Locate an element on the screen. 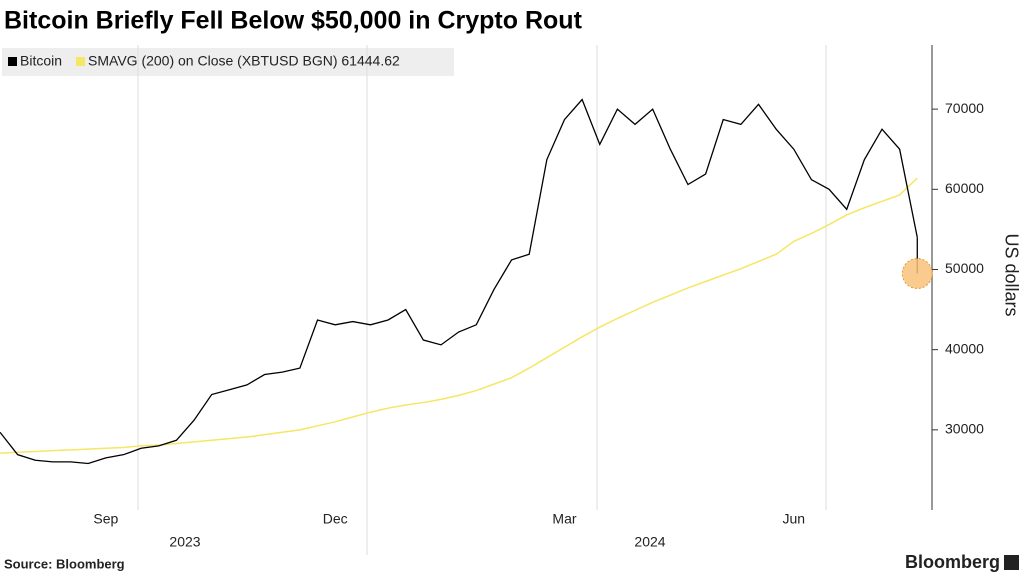  low-marker is located at coordinates (917, 273).